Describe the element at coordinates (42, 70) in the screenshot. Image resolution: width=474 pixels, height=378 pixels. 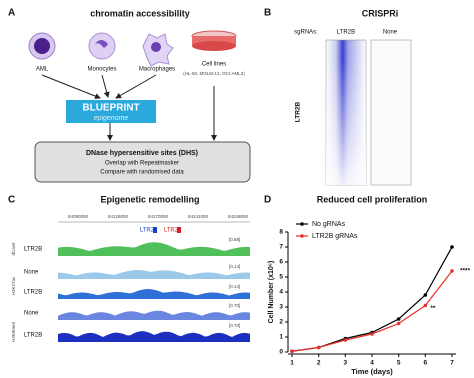
I see `cell-label: AML` at that location.